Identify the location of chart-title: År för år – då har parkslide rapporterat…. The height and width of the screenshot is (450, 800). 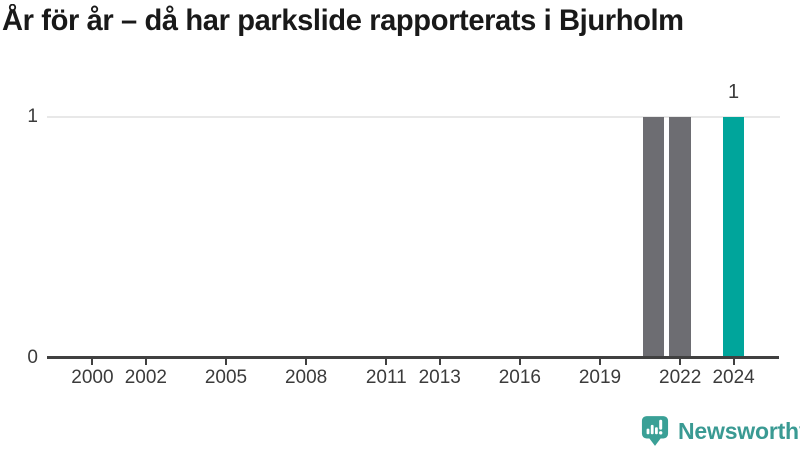
(343, 20).